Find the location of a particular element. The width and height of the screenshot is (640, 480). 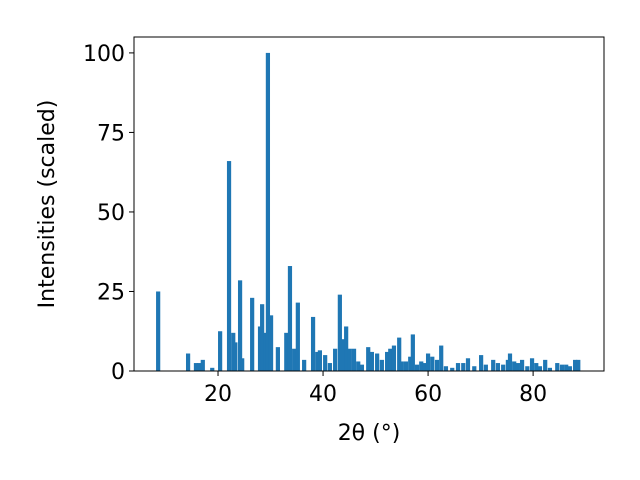

y-tick-label: 25 is located at coordinates (111, 292).